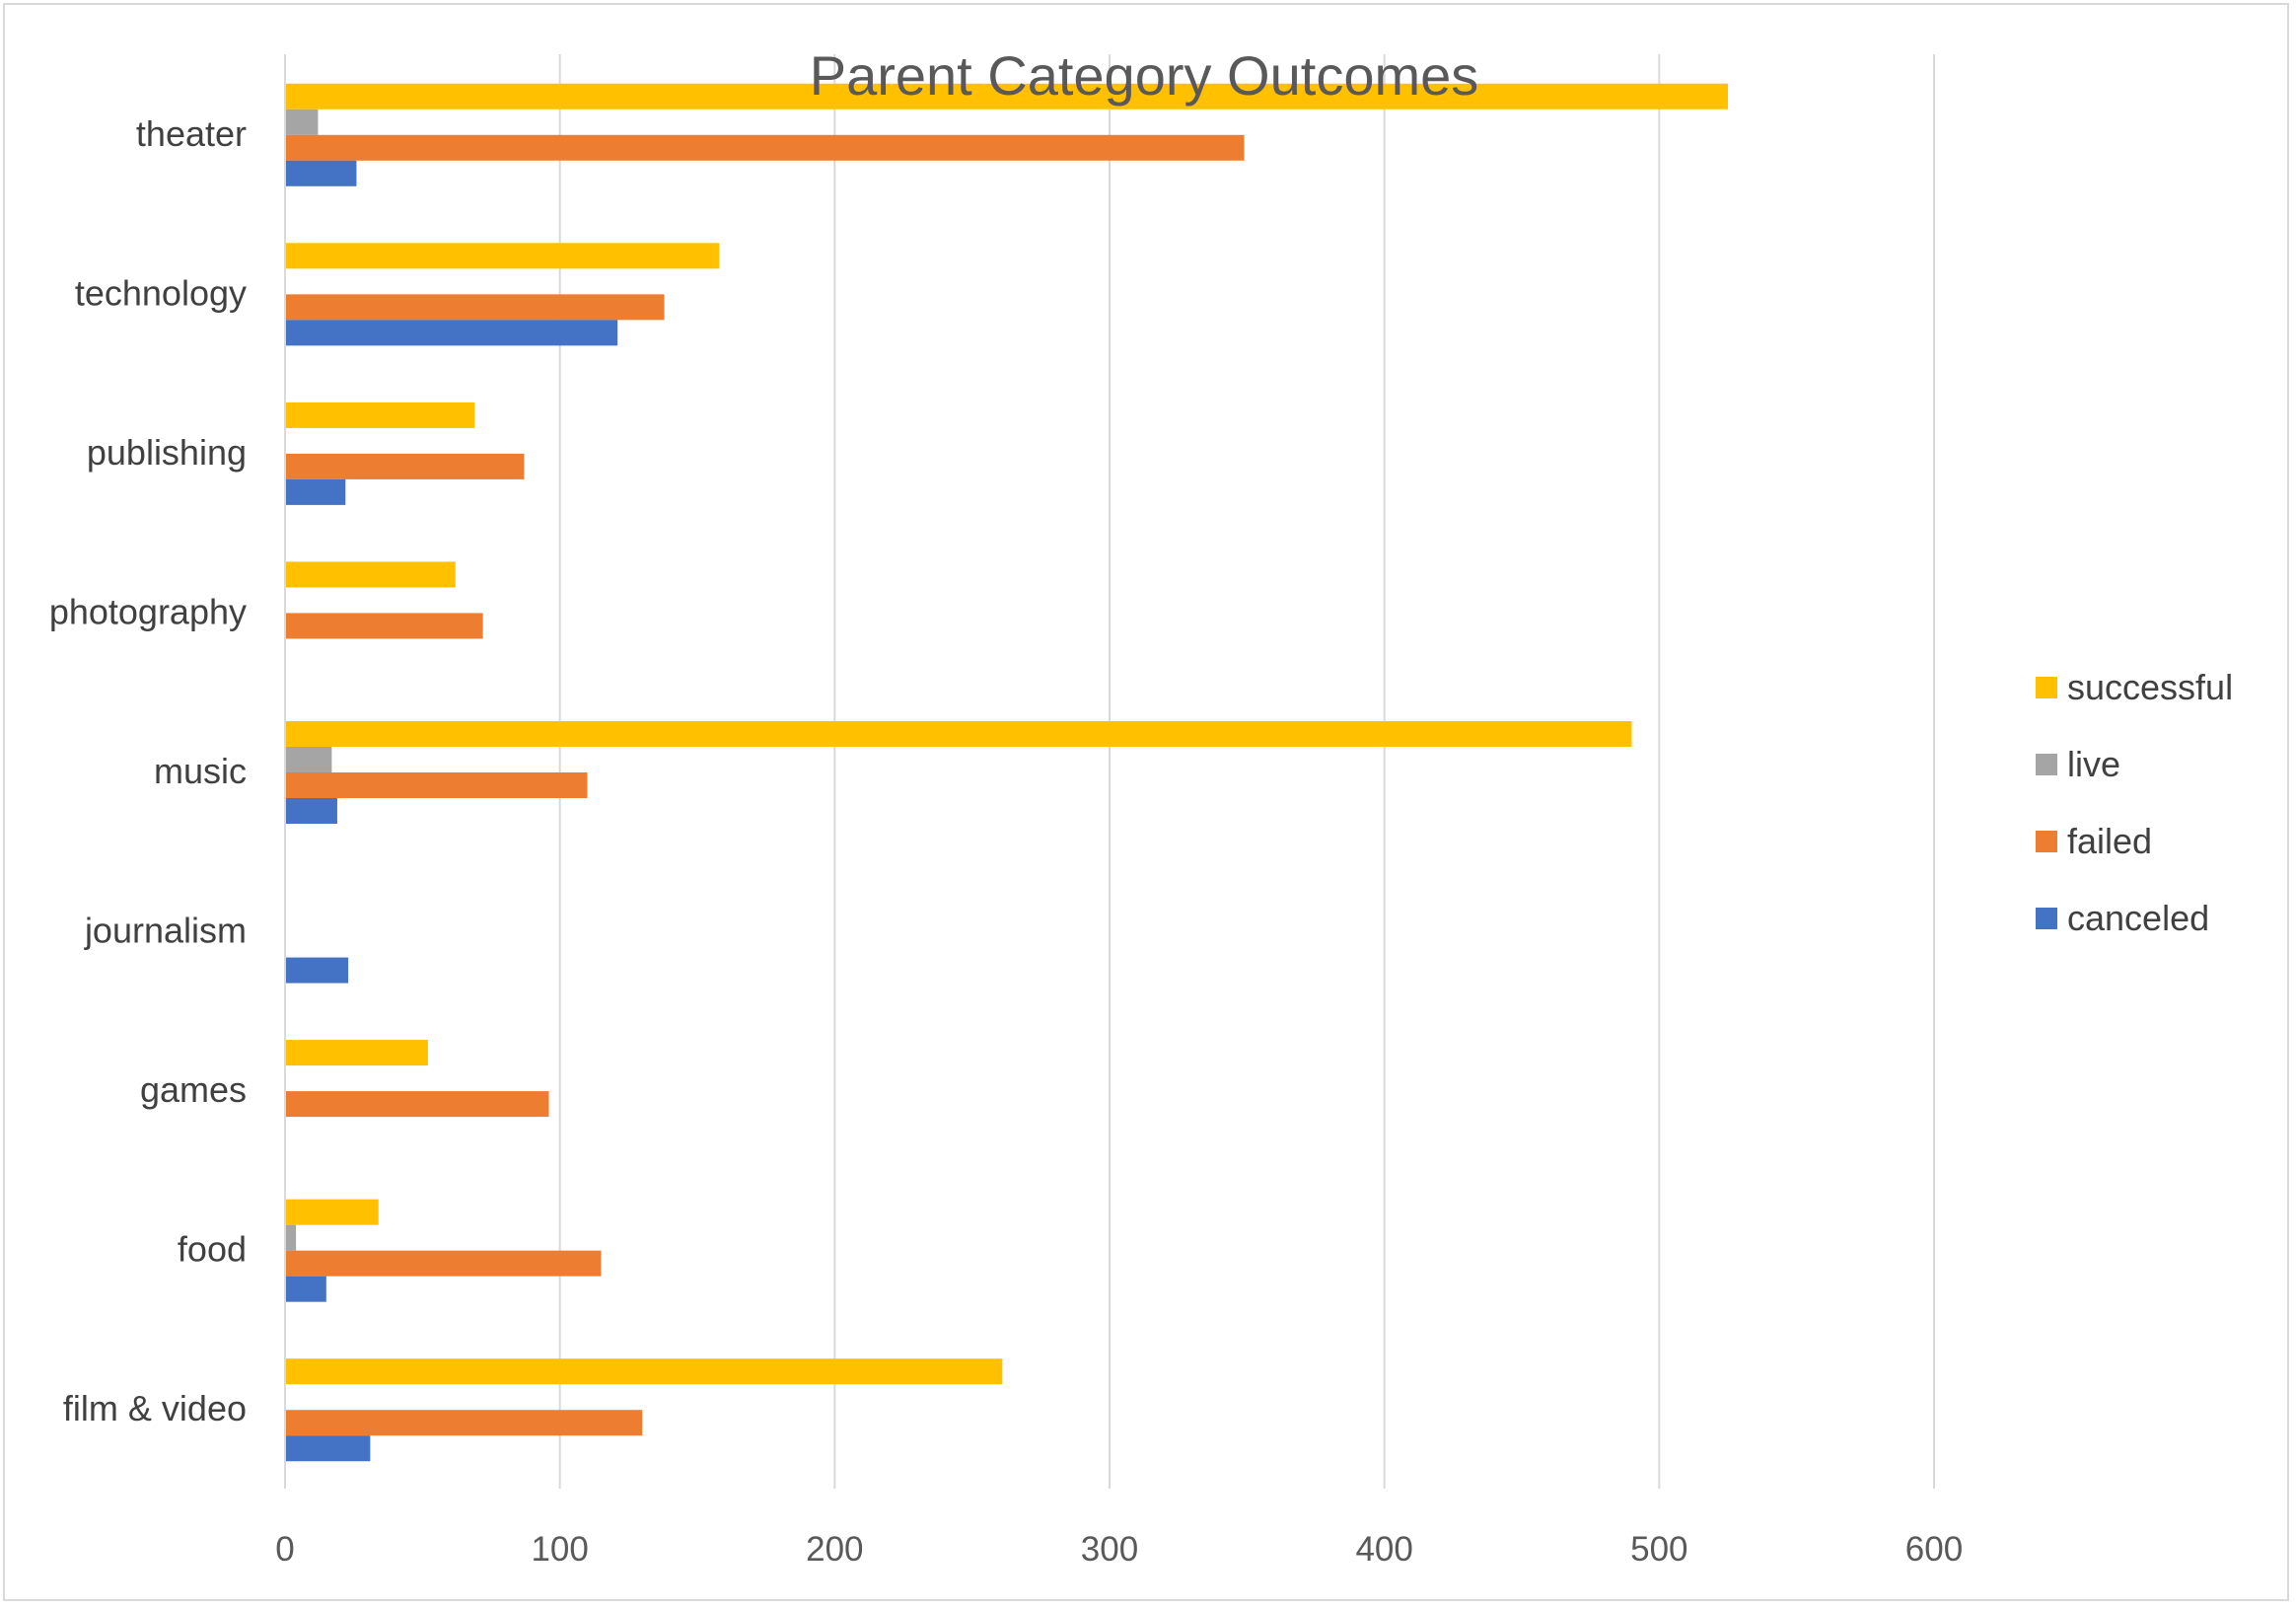  What do you see at coordinates (2150, 687) in the screenshot?
I see `legend-label-successful: successful` at bounding box center [2150, 687].